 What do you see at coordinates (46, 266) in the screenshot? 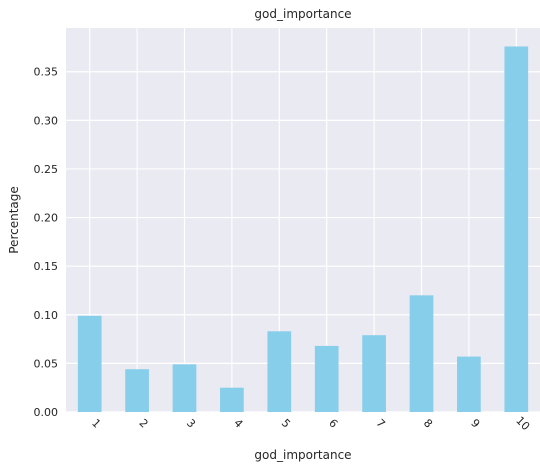
I see `y-tick-label: 0.15` at bounding box center [46, 266].